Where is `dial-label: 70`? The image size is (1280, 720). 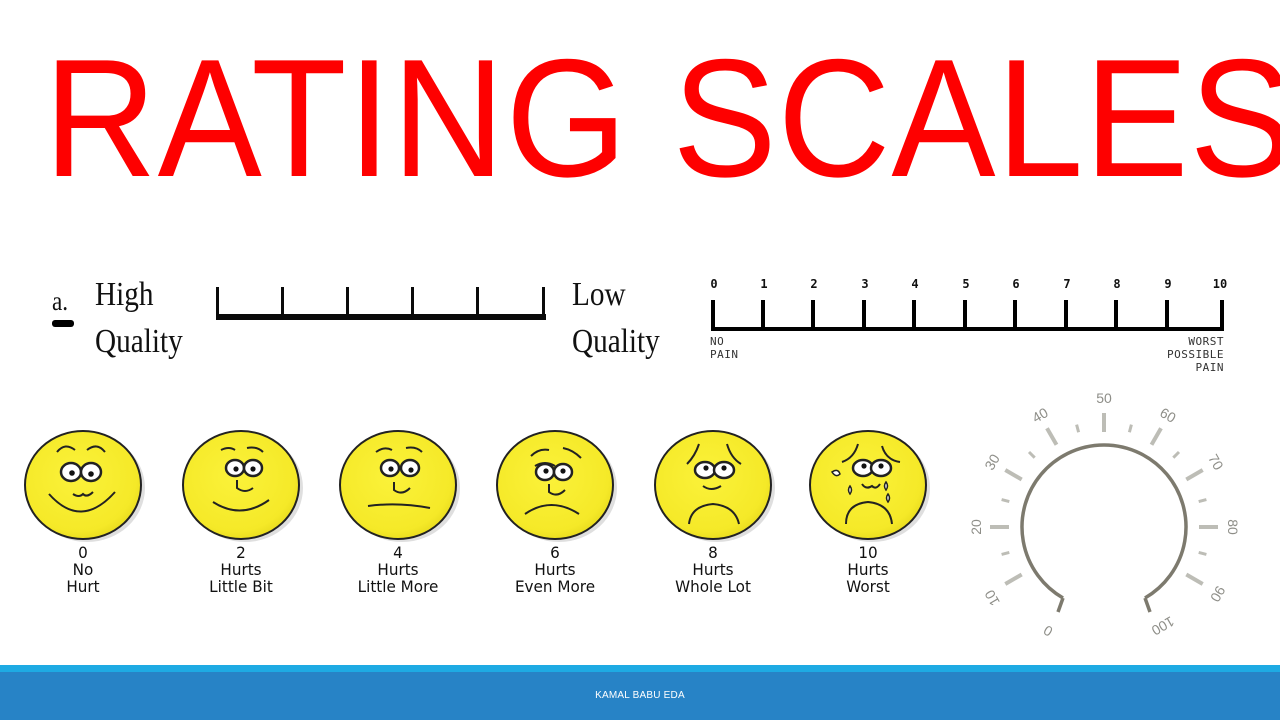
dial-label: 70 is located at coordinates (1216, 462).